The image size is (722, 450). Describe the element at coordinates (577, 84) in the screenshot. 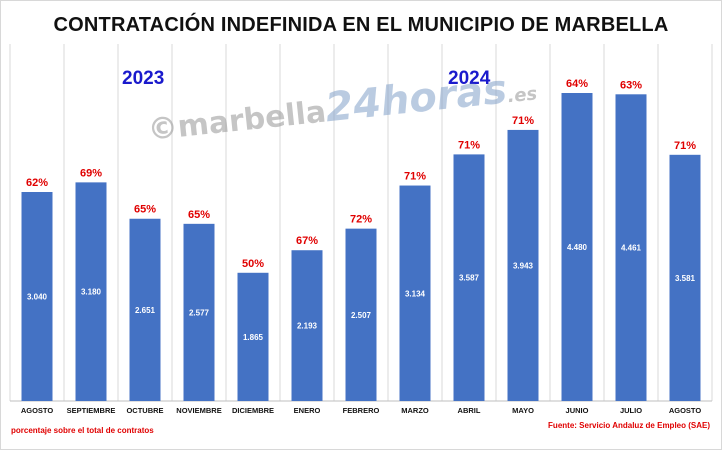

I see `percent-label: 64%` at that location.